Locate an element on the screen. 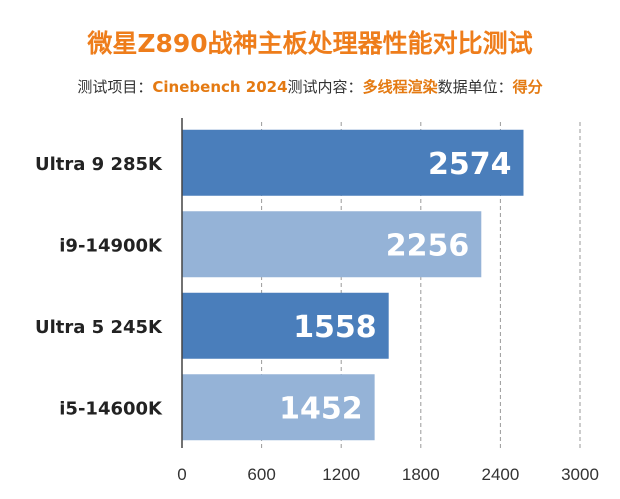  category-label: Ultra 5 245K is located at coordinates (99, 327).